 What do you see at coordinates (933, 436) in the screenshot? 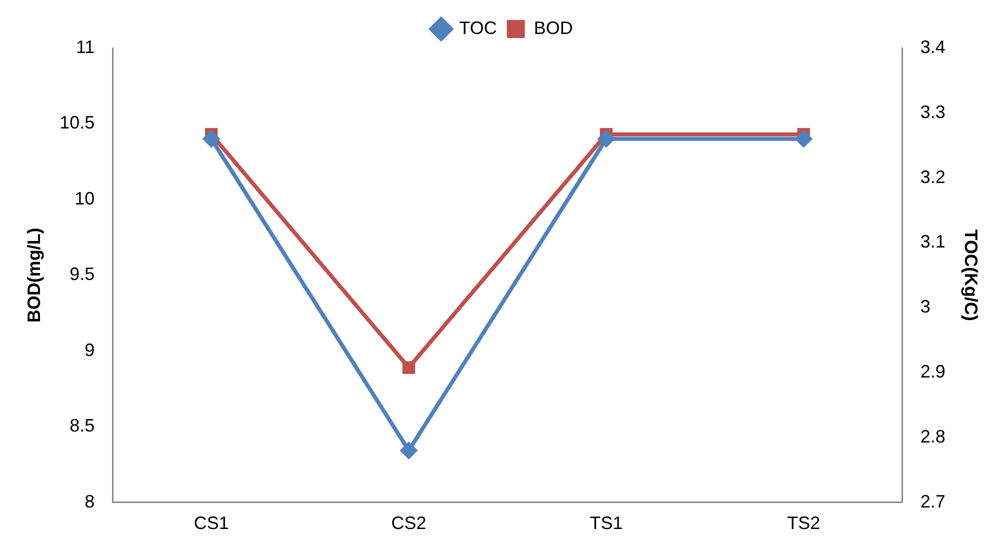
I see `y2-tick-label: 2.8` at bounding box center [933, 436].